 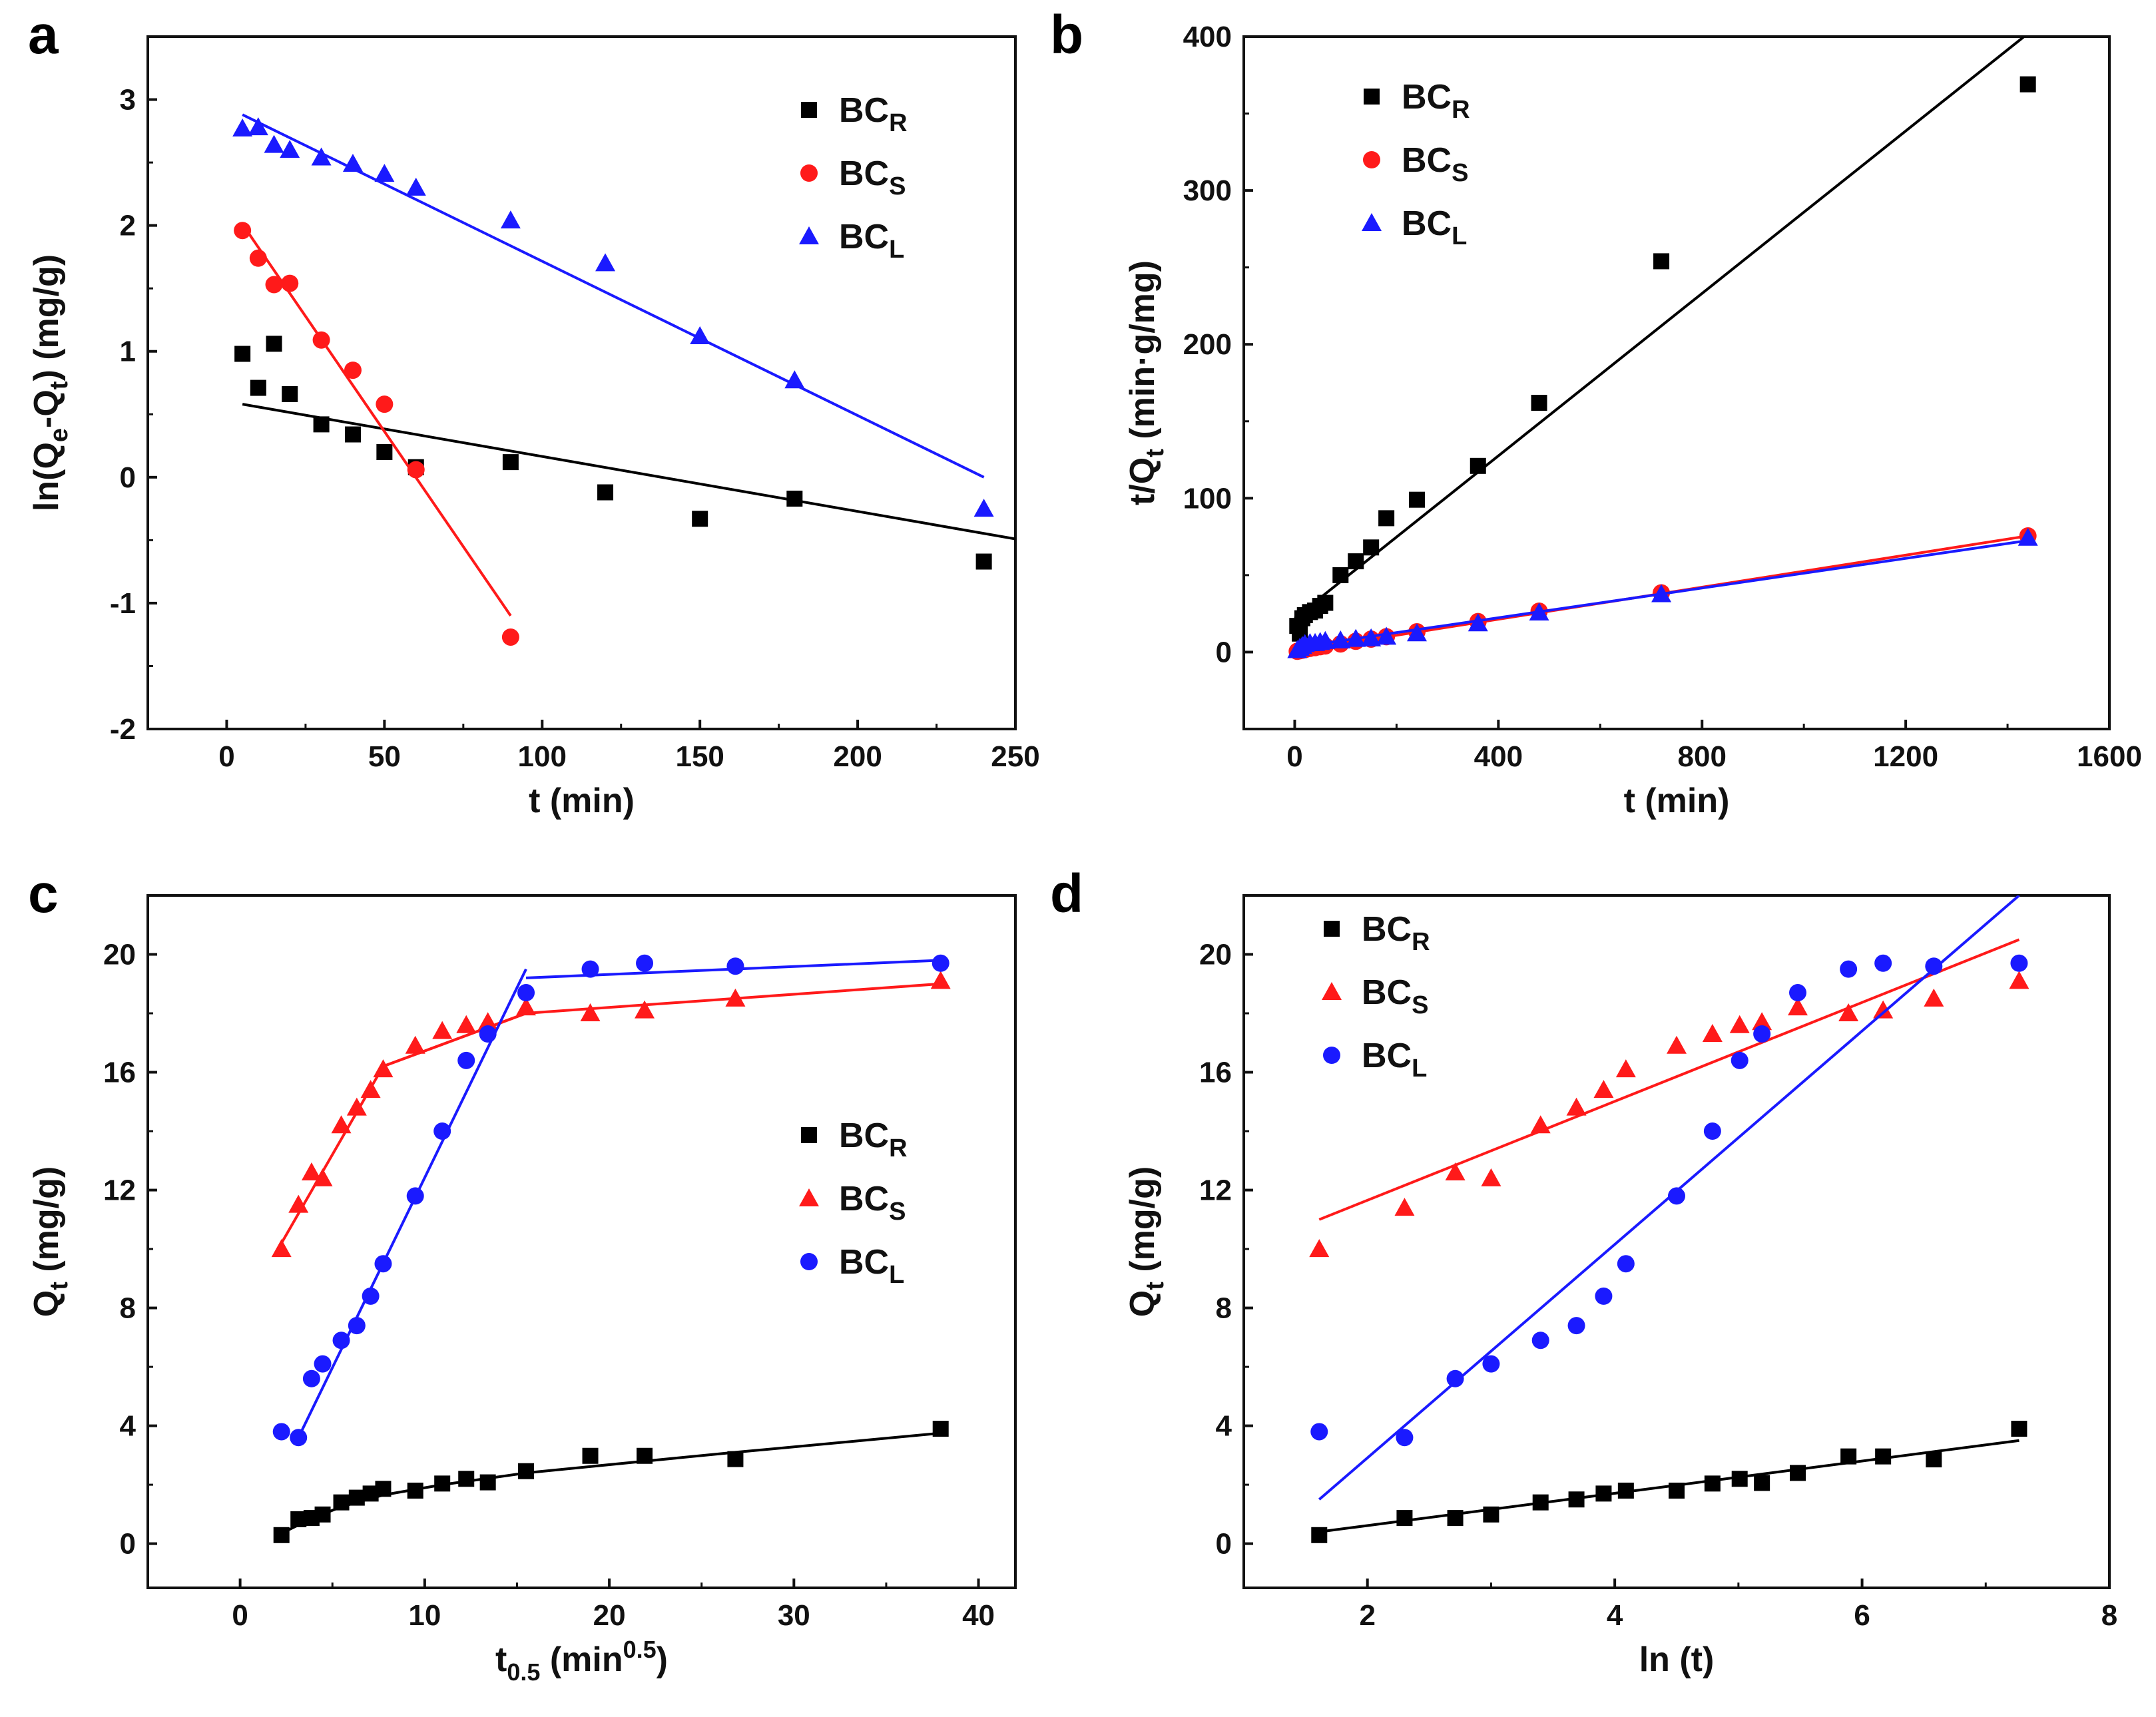 What do you see at coordinates (128, 1309) in the screenshot?
I see `y-tick-label: 8` at bounding box center [128, 1309].